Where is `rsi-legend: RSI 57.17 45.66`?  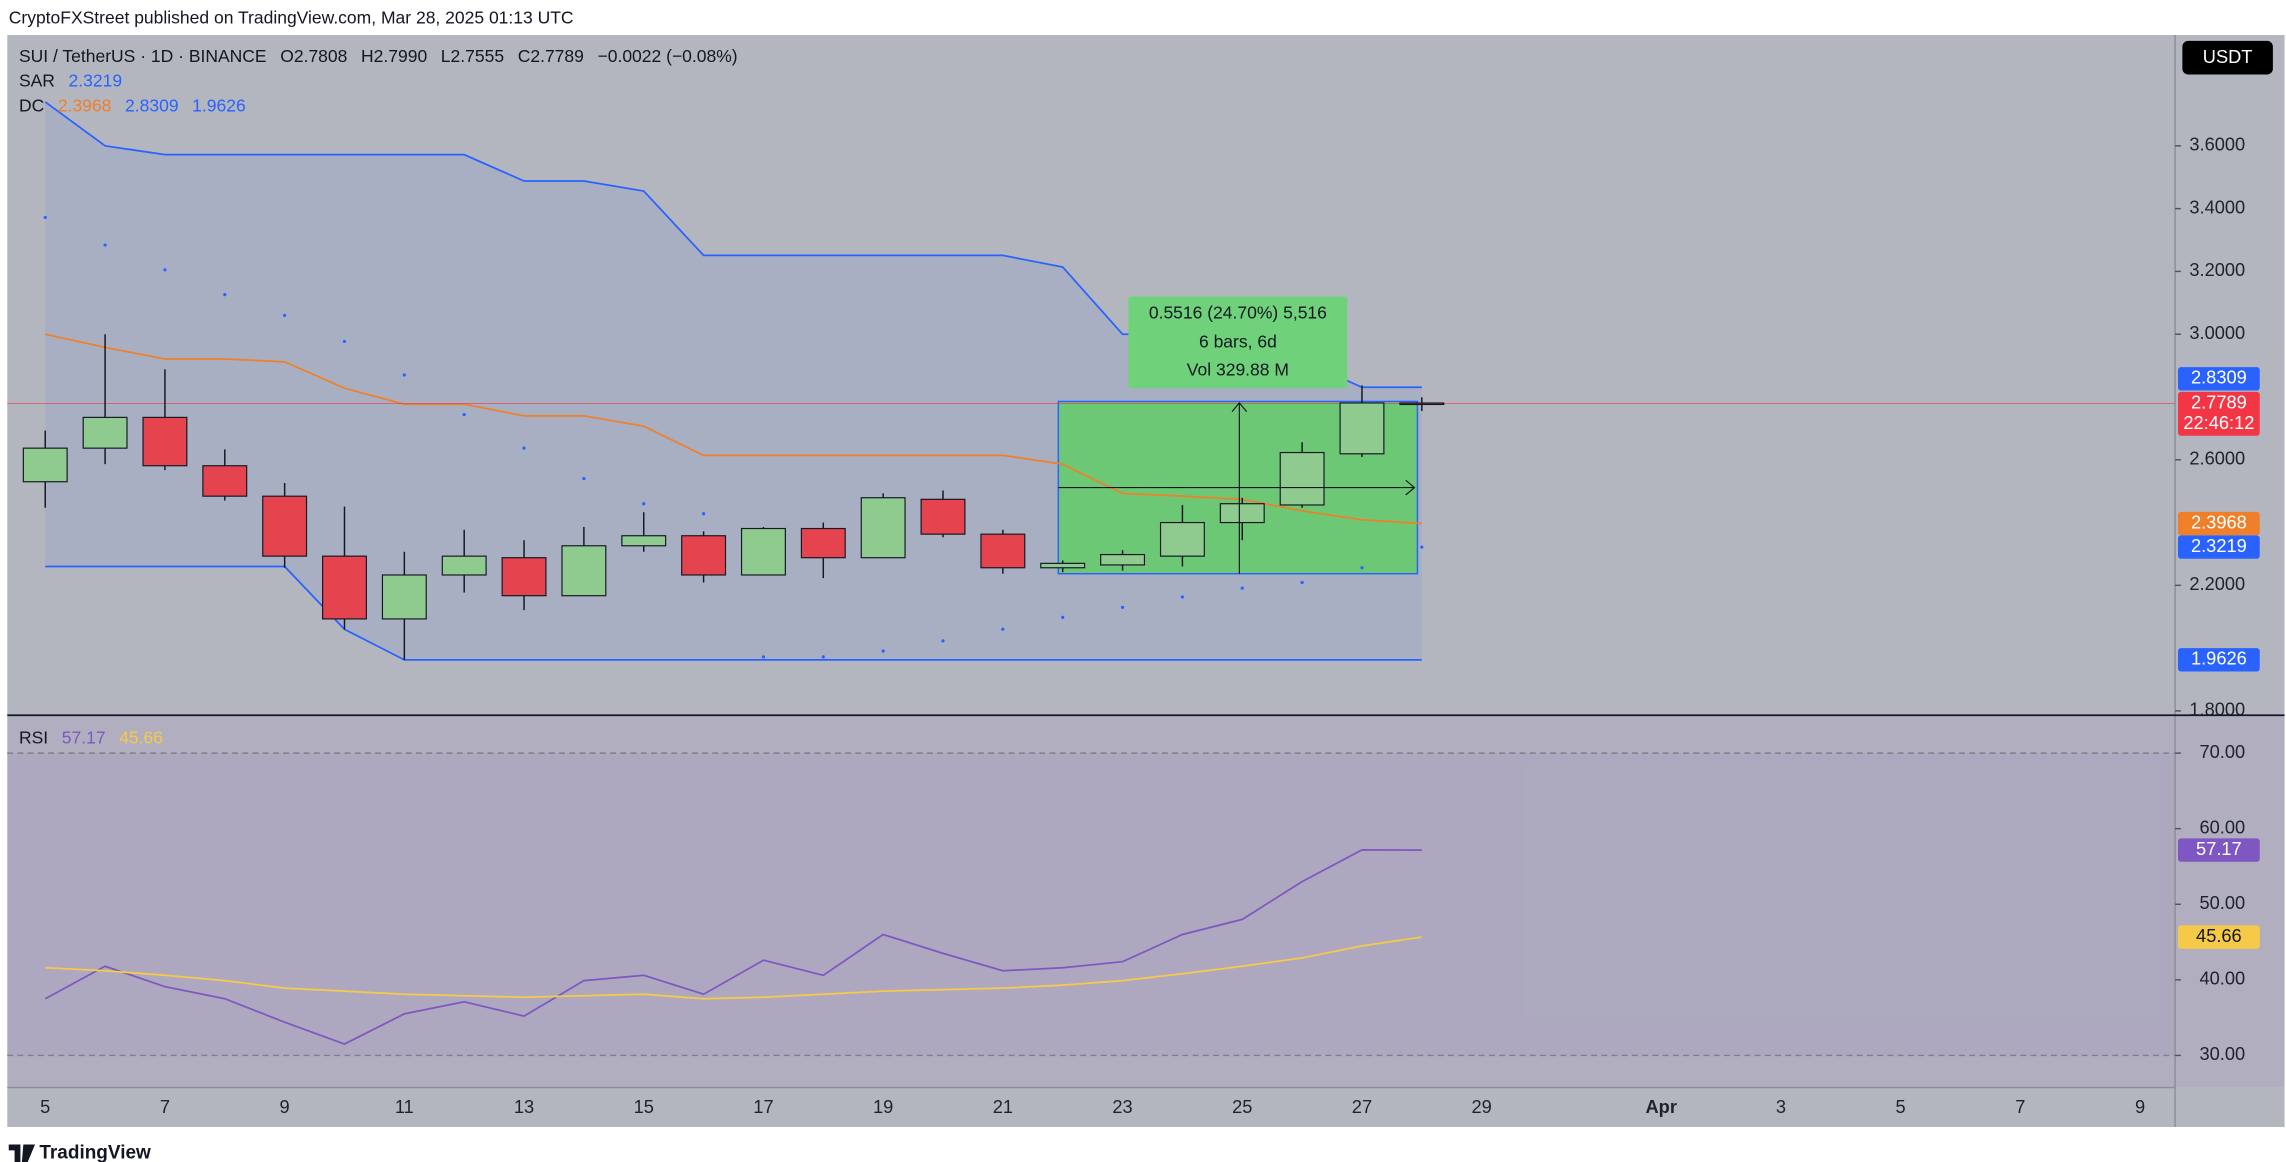 rsi-legend: RSI 57.17 45.66 is located at coordinates (91, 737).